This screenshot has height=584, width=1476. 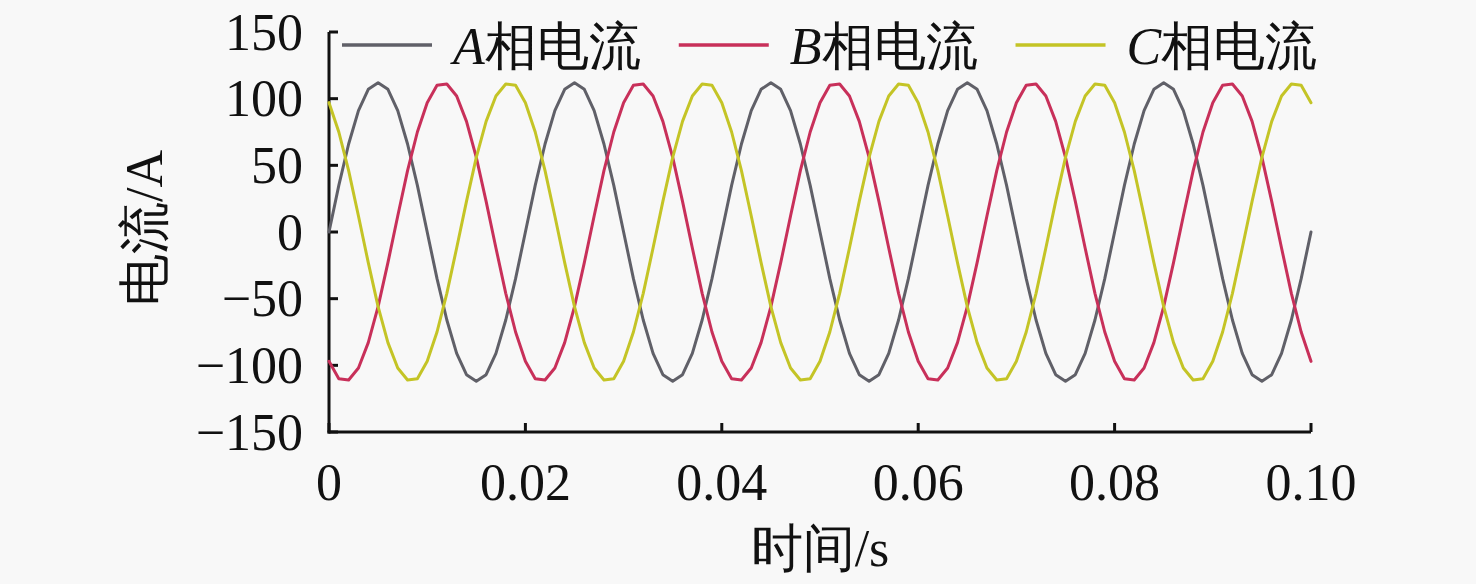 What do you see at coordinates (249, 432) in the screenshot?
I see `y-tick-label: −150` at bounding box center [249, 432].